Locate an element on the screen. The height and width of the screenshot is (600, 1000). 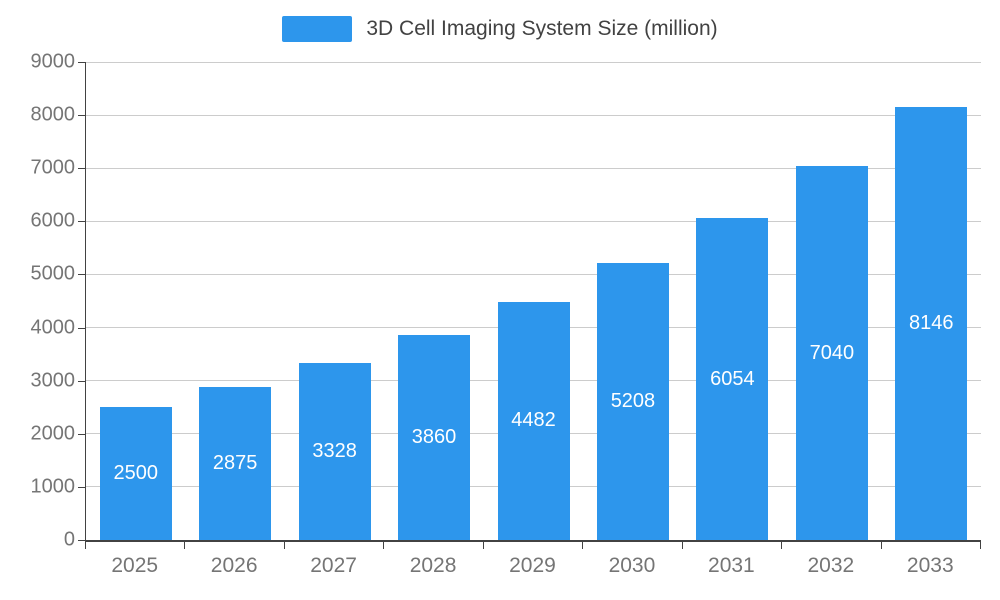
y-tick-label: 9000 is located at coordinates (53, 61).